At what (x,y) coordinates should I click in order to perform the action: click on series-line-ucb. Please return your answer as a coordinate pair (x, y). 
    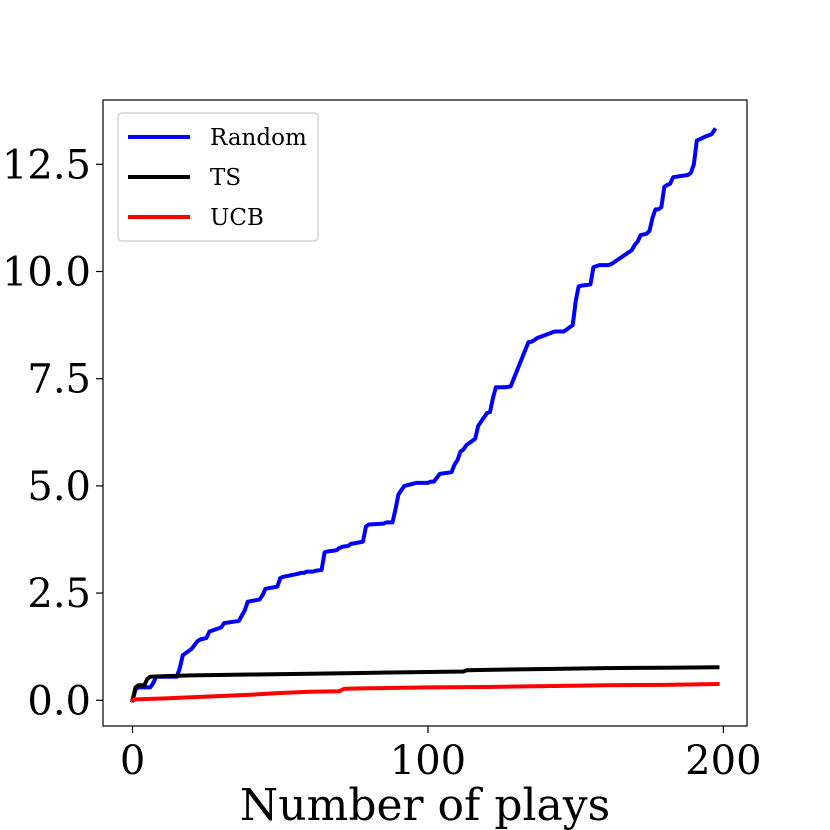
    Looking at the image, I should click on (425, 692).